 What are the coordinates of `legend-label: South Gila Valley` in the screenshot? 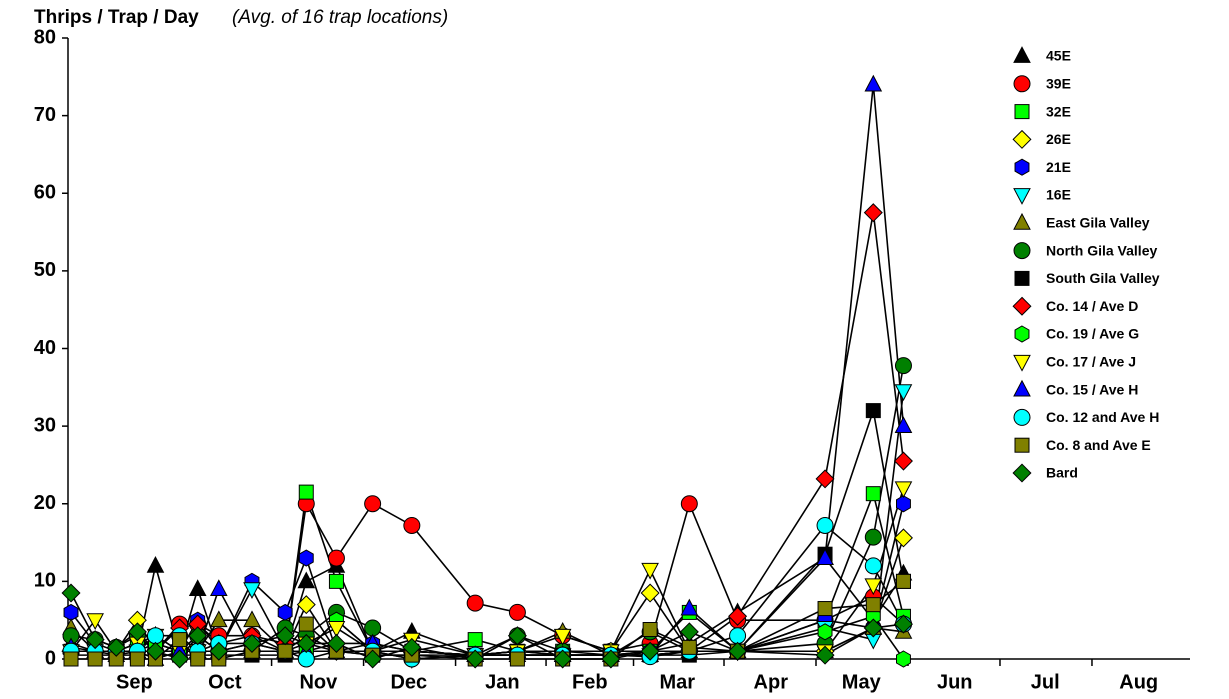 It's located at (1103, 278).